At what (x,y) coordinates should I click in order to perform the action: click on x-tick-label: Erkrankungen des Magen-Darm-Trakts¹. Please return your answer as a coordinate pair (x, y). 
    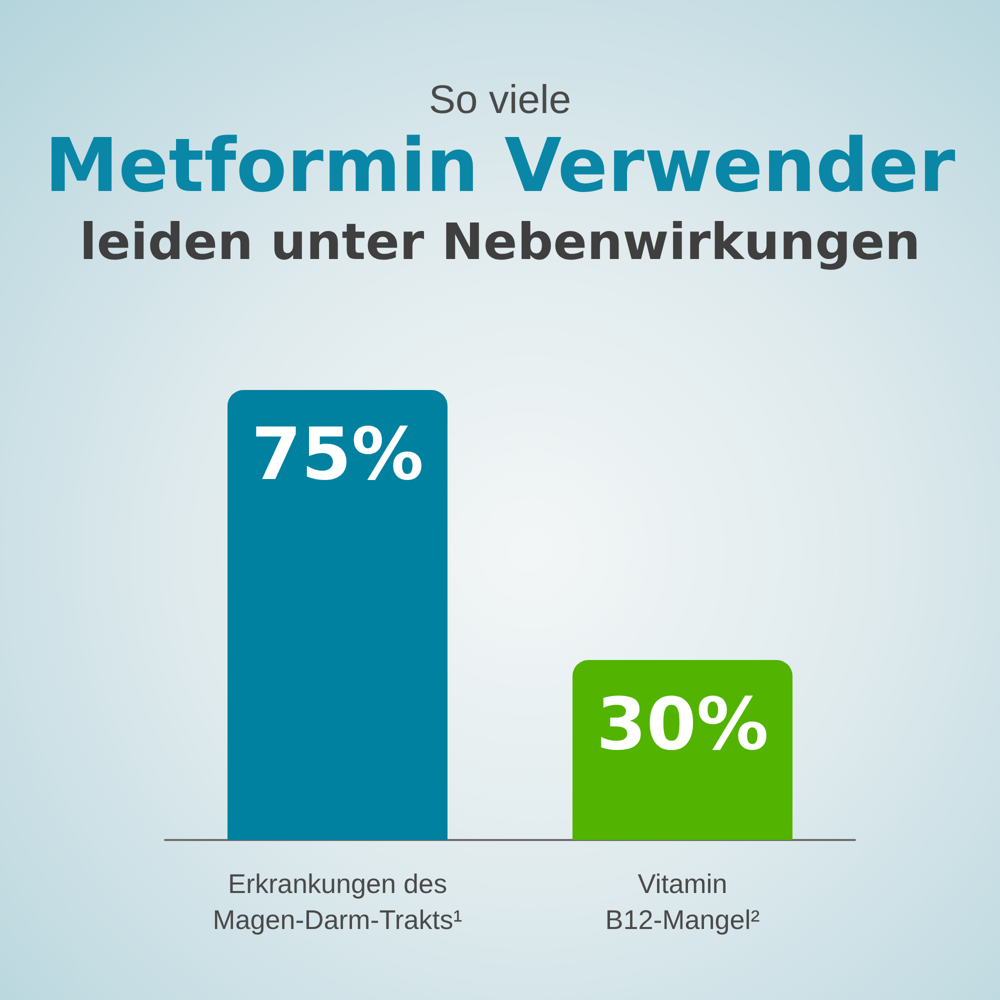
    Looking at the image, I should click on (337, 902).